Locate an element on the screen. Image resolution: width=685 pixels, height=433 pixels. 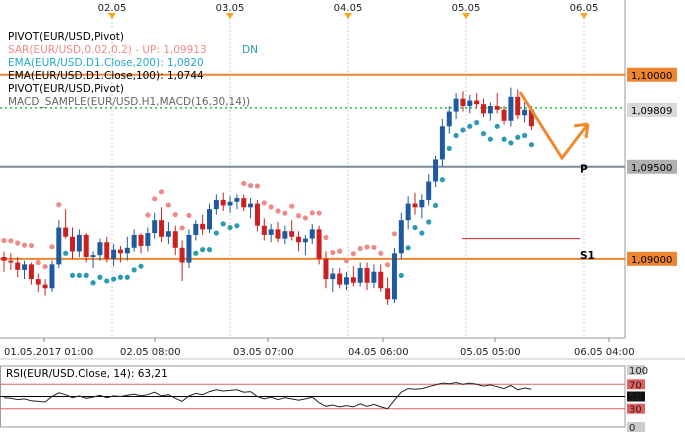
top-date-label: 06.05 is located at coordinates (584, 8).